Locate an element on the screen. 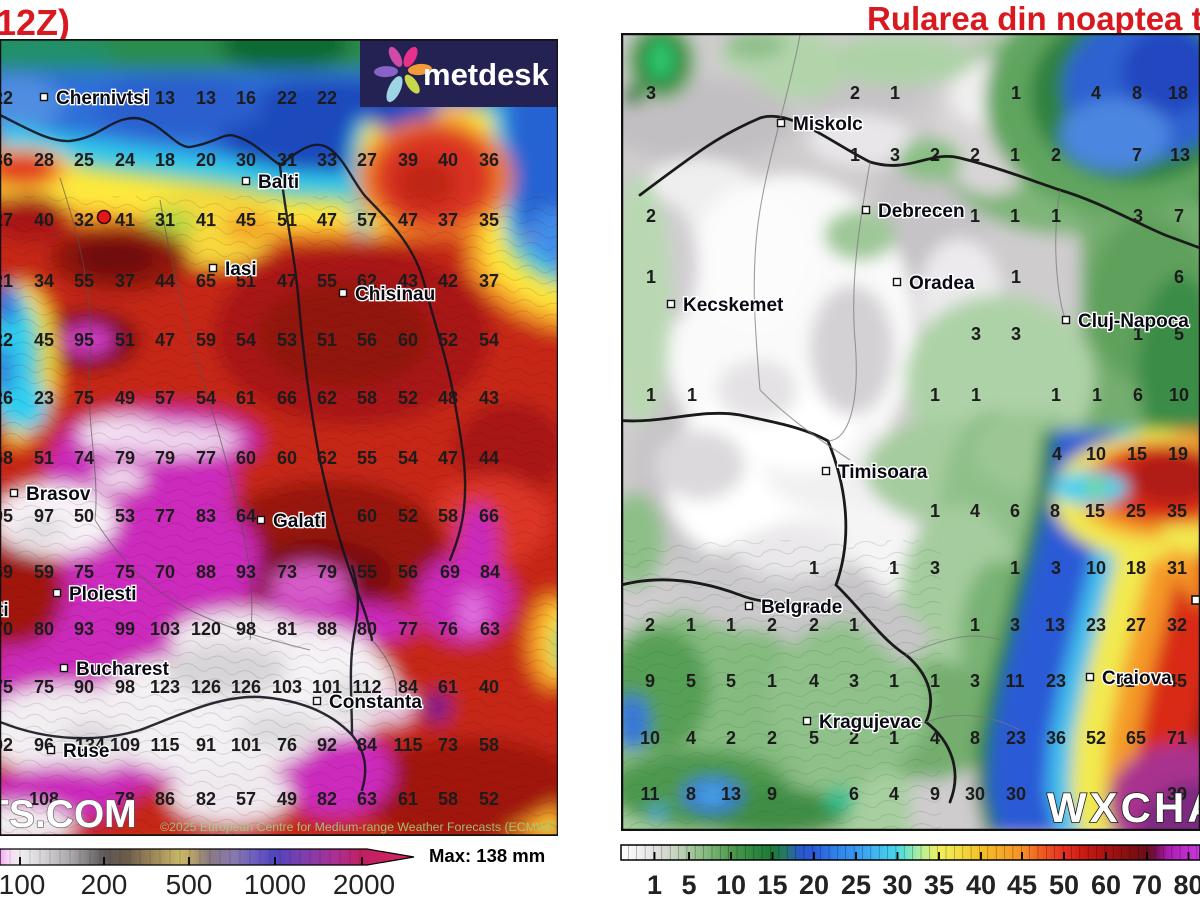  svg-text: 64 is located at coordinates (246, 516).